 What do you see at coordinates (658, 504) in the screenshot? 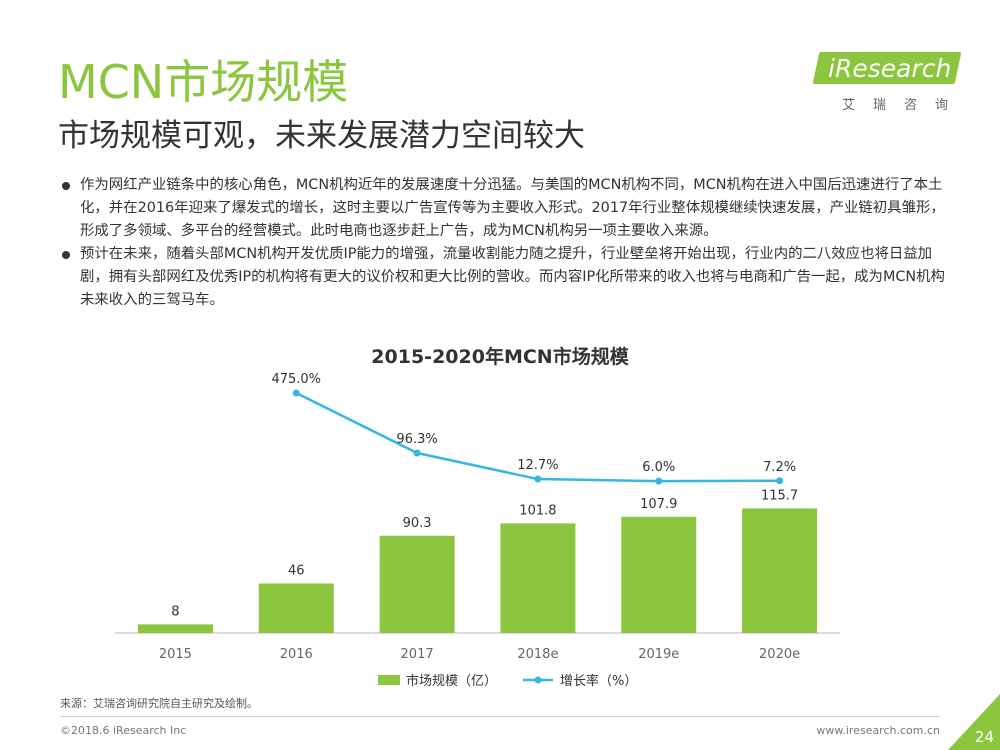
I see `bar-value-label: 107.9` at bounding box center [658, 504].